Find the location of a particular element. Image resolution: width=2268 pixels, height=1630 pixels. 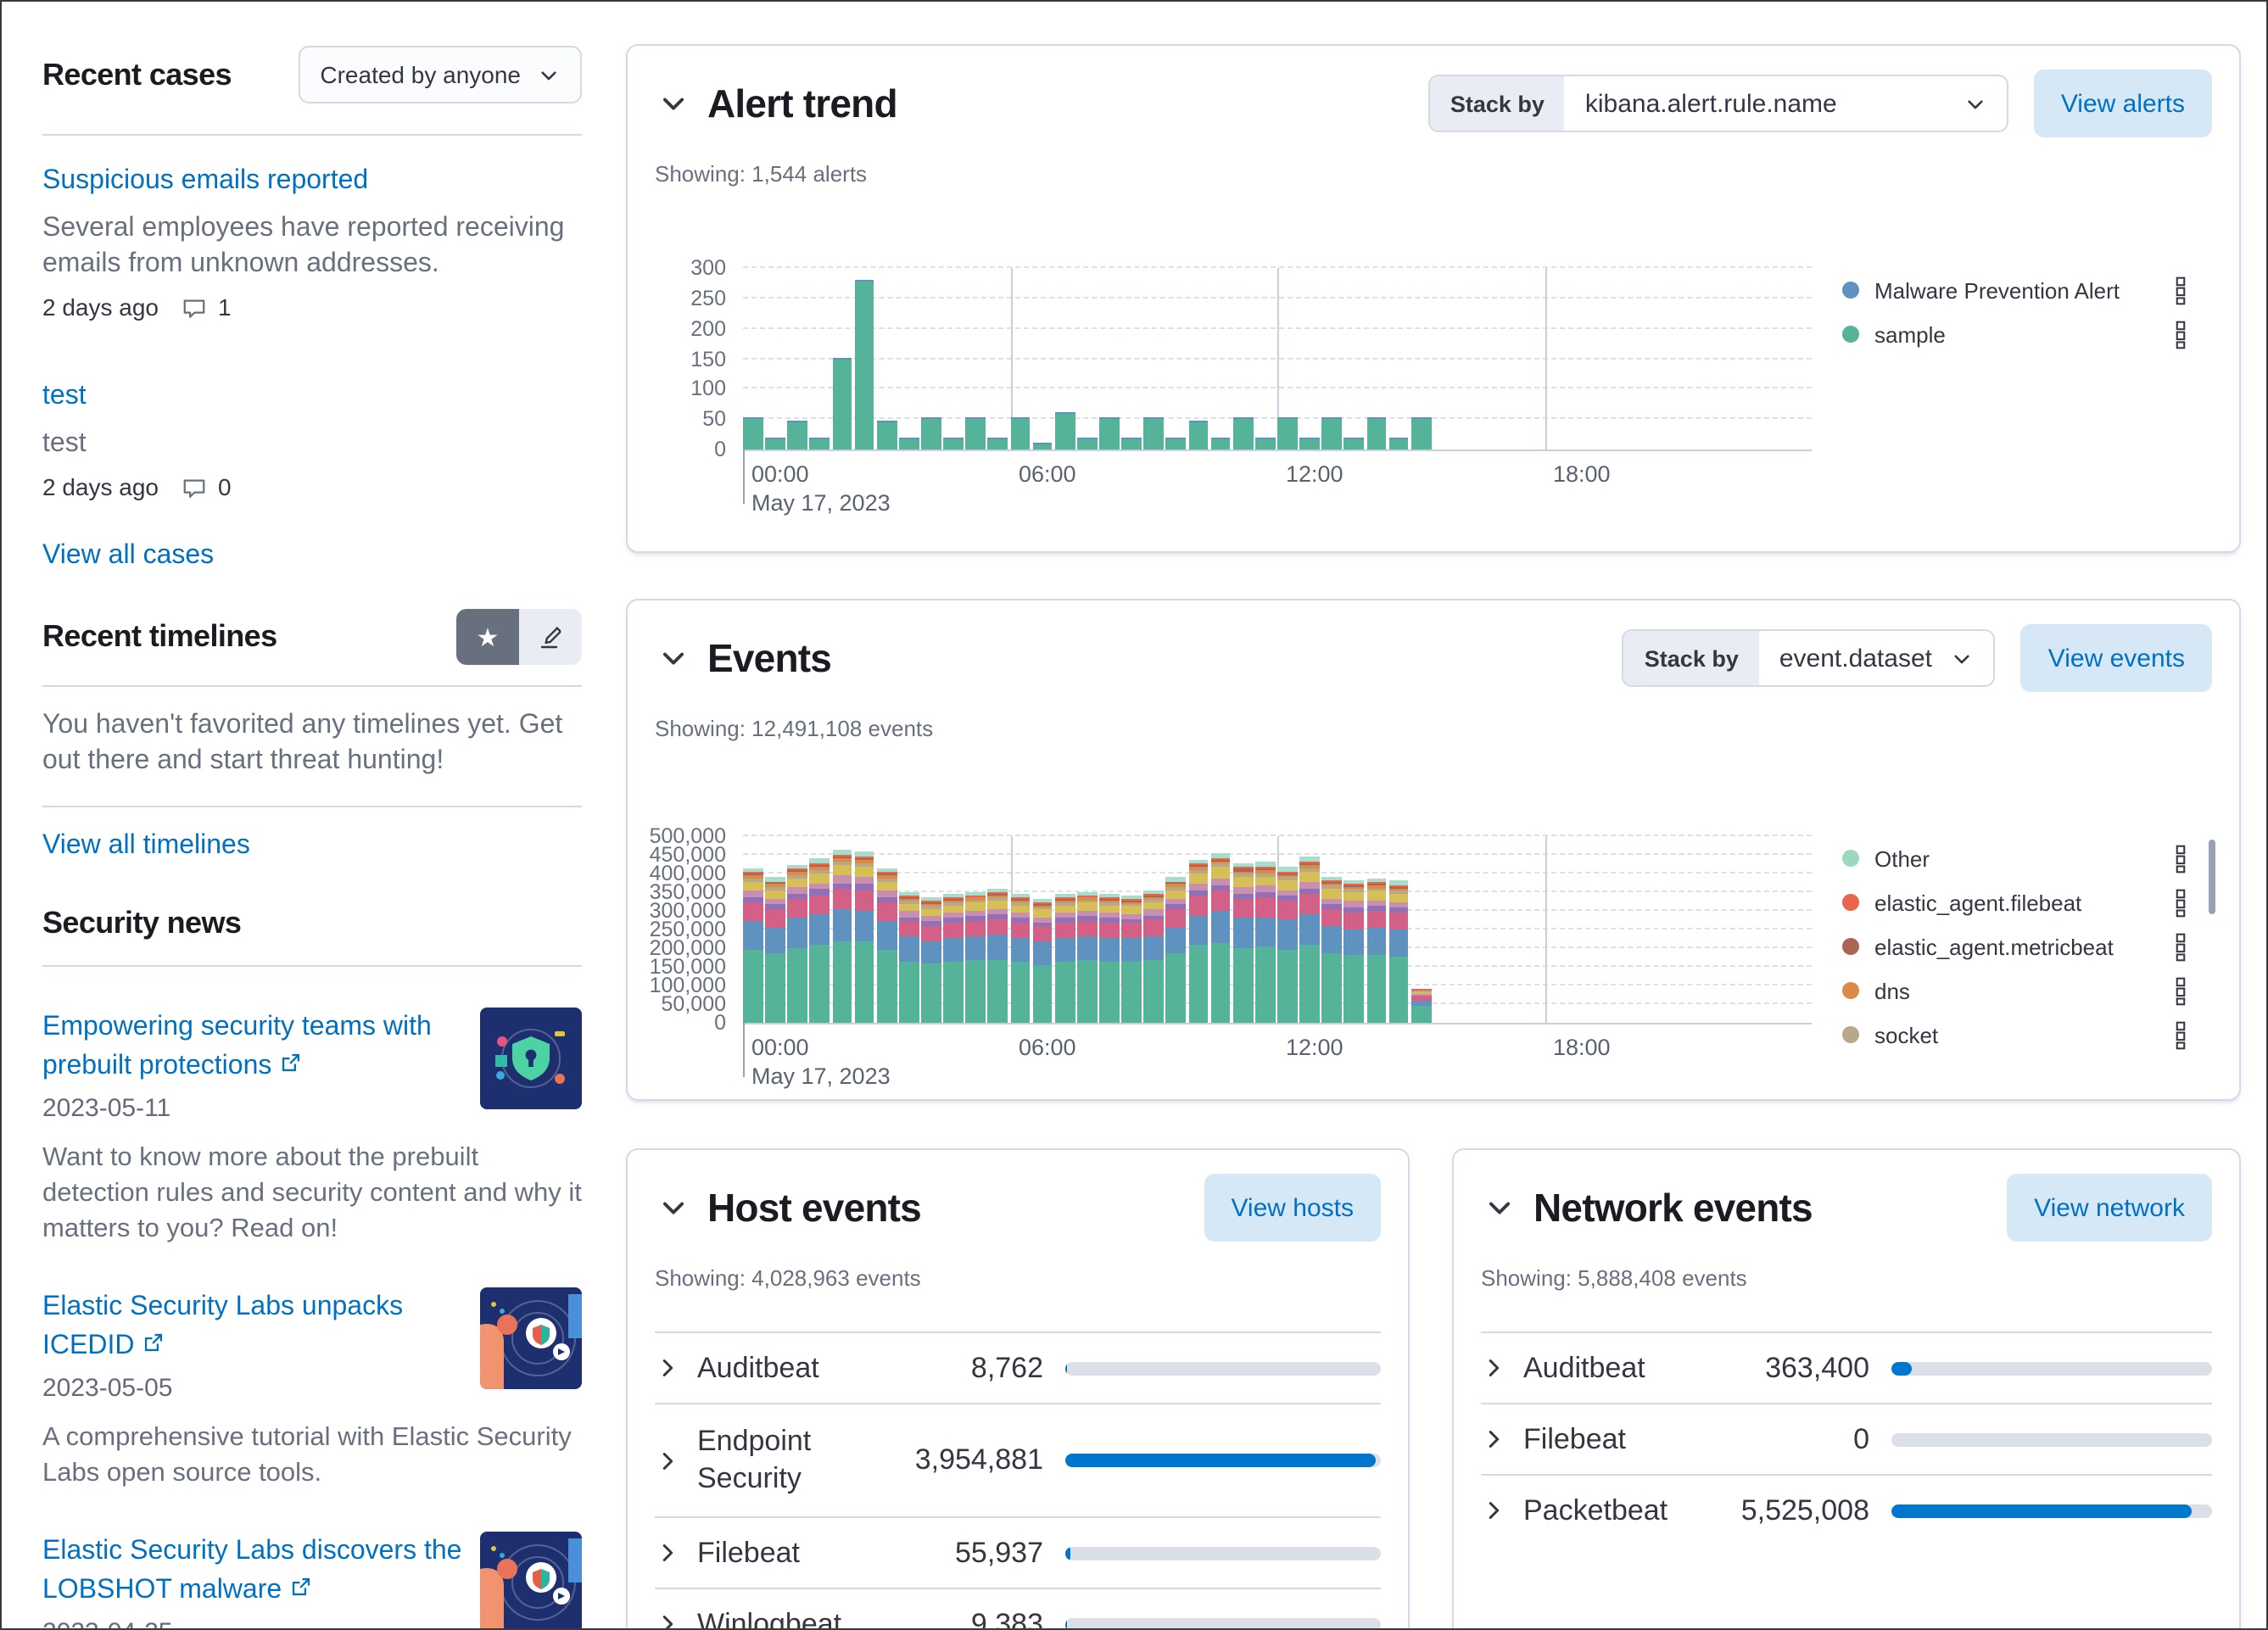

view-alerts-button: View alerts is located at coordinates (2122, 103).